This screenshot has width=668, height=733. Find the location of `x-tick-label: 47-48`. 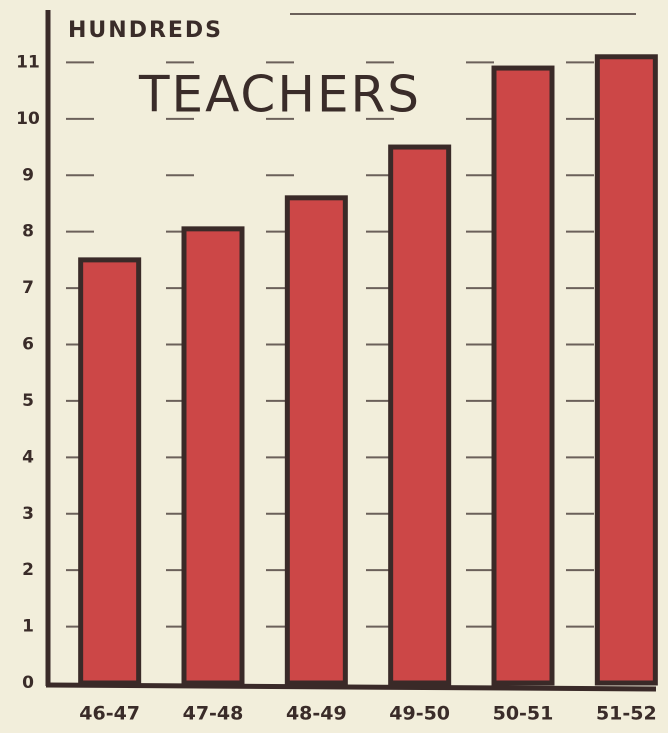

x-tick-label: 47-48 is located at coordinates (213, 714).